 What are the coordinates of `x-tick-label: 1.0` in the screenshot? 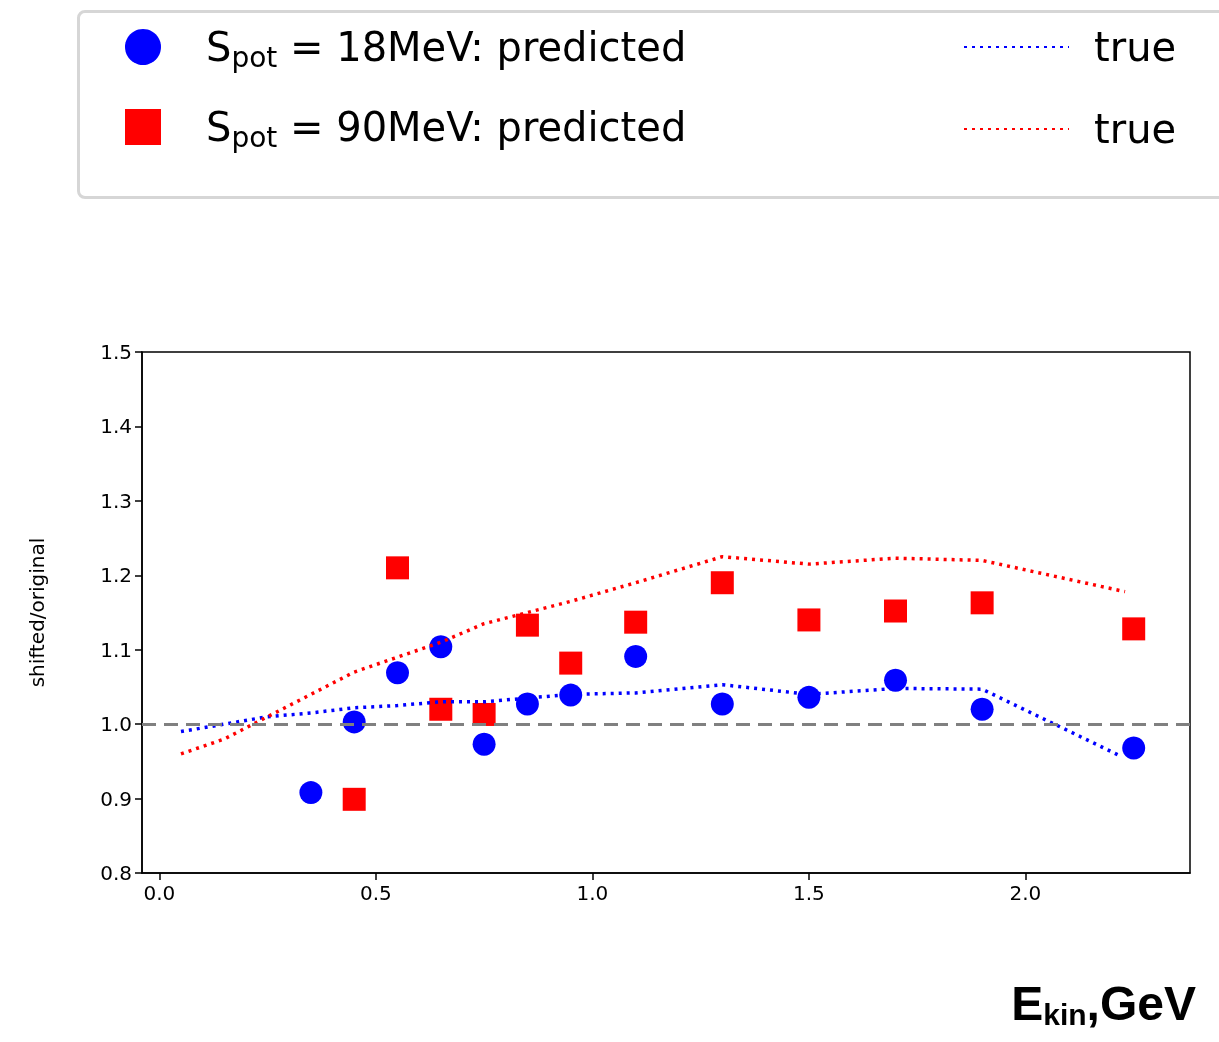 It's located at (592, 893).